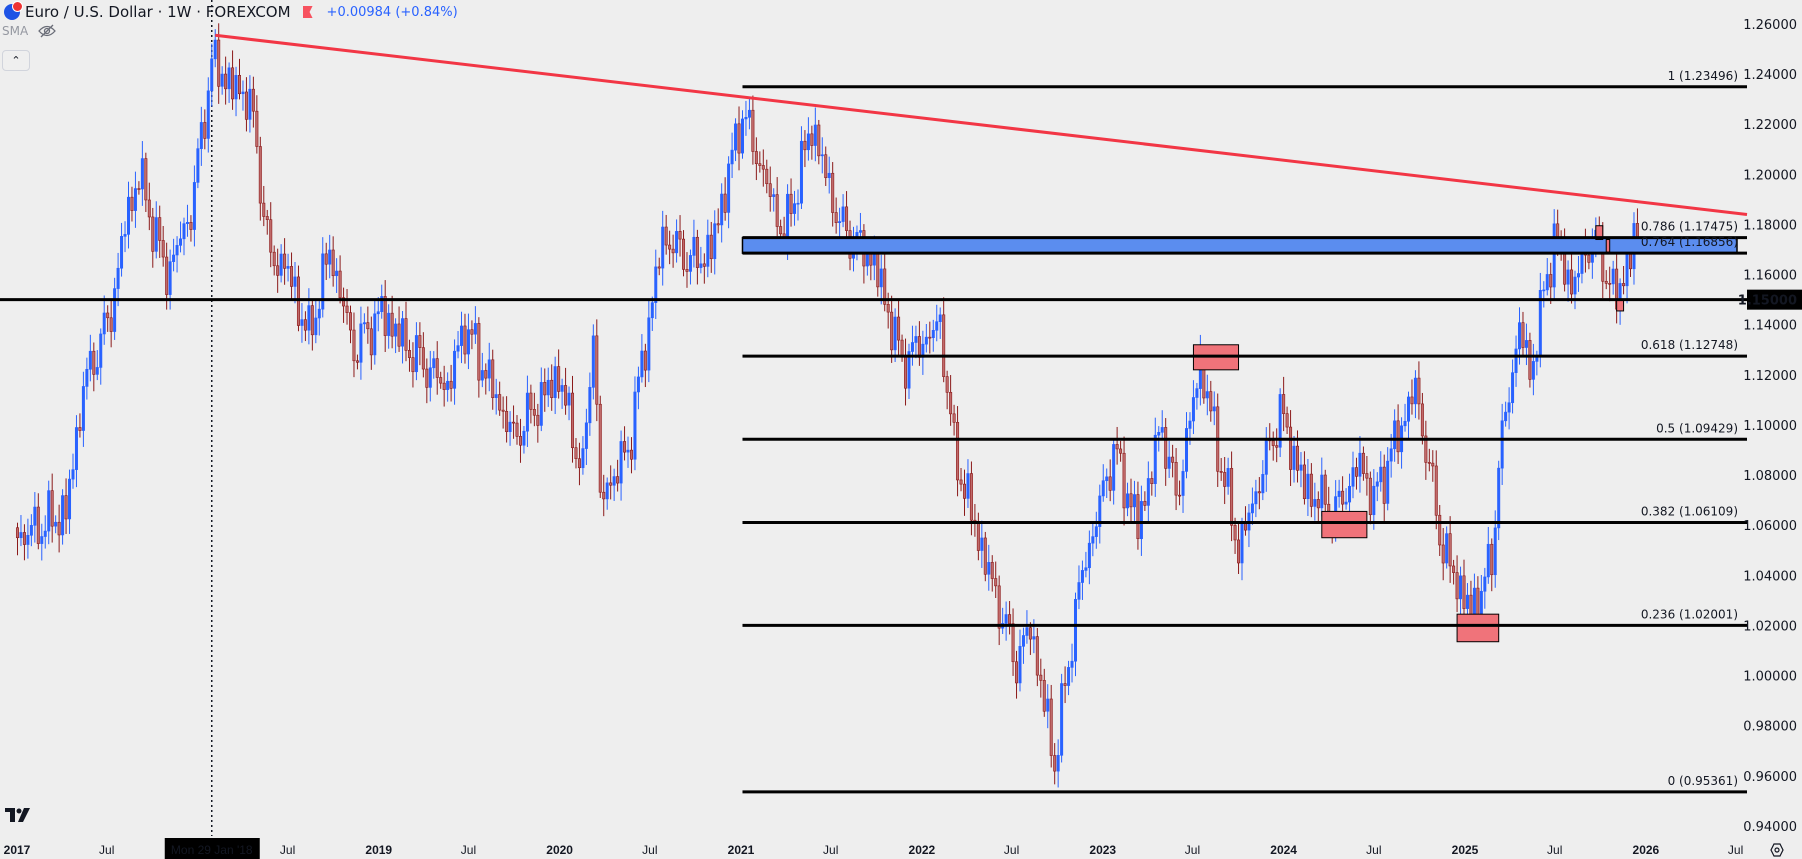  What do you see at coordinates (378, 850) in the screenshot?
I see `time-tick-label: 2019` at bounding box center [378, 850].